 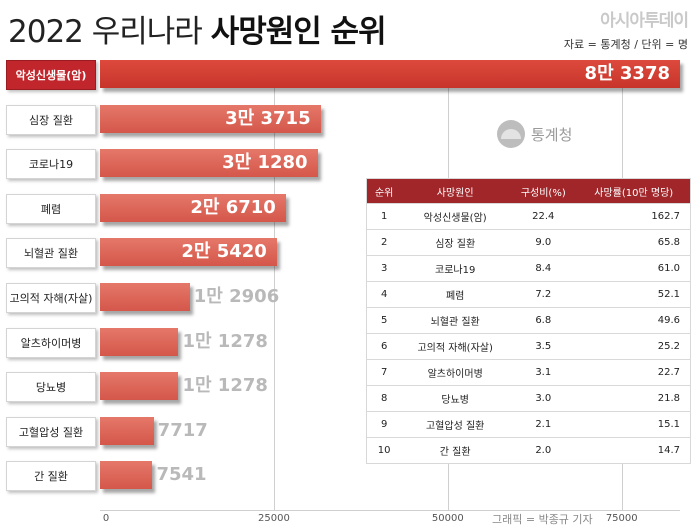 I want to click on table-cell: 61.0, so click(x=634, y=268).